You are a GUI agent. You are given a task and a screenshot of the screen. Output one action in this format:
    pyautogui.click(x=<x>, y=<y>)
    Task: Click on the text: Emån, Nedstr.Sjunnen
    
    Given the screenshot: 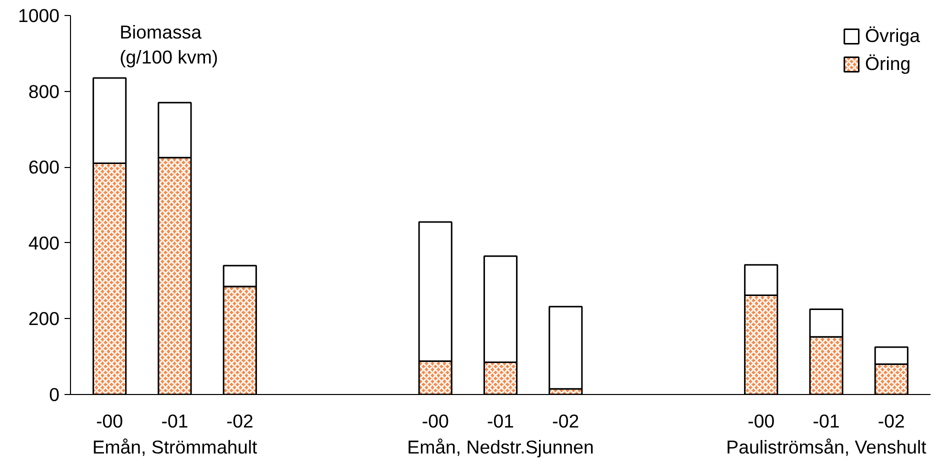 What is the action you would take?
    pyautogui.click(x=500, y=447)
    